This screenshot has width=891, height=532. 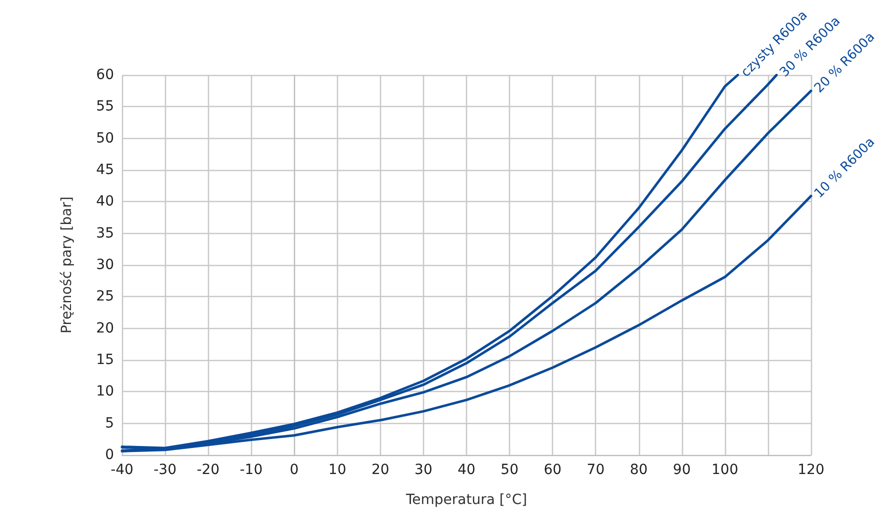 I want to click on y-tick-label: 40, so click(x=105, y=202).